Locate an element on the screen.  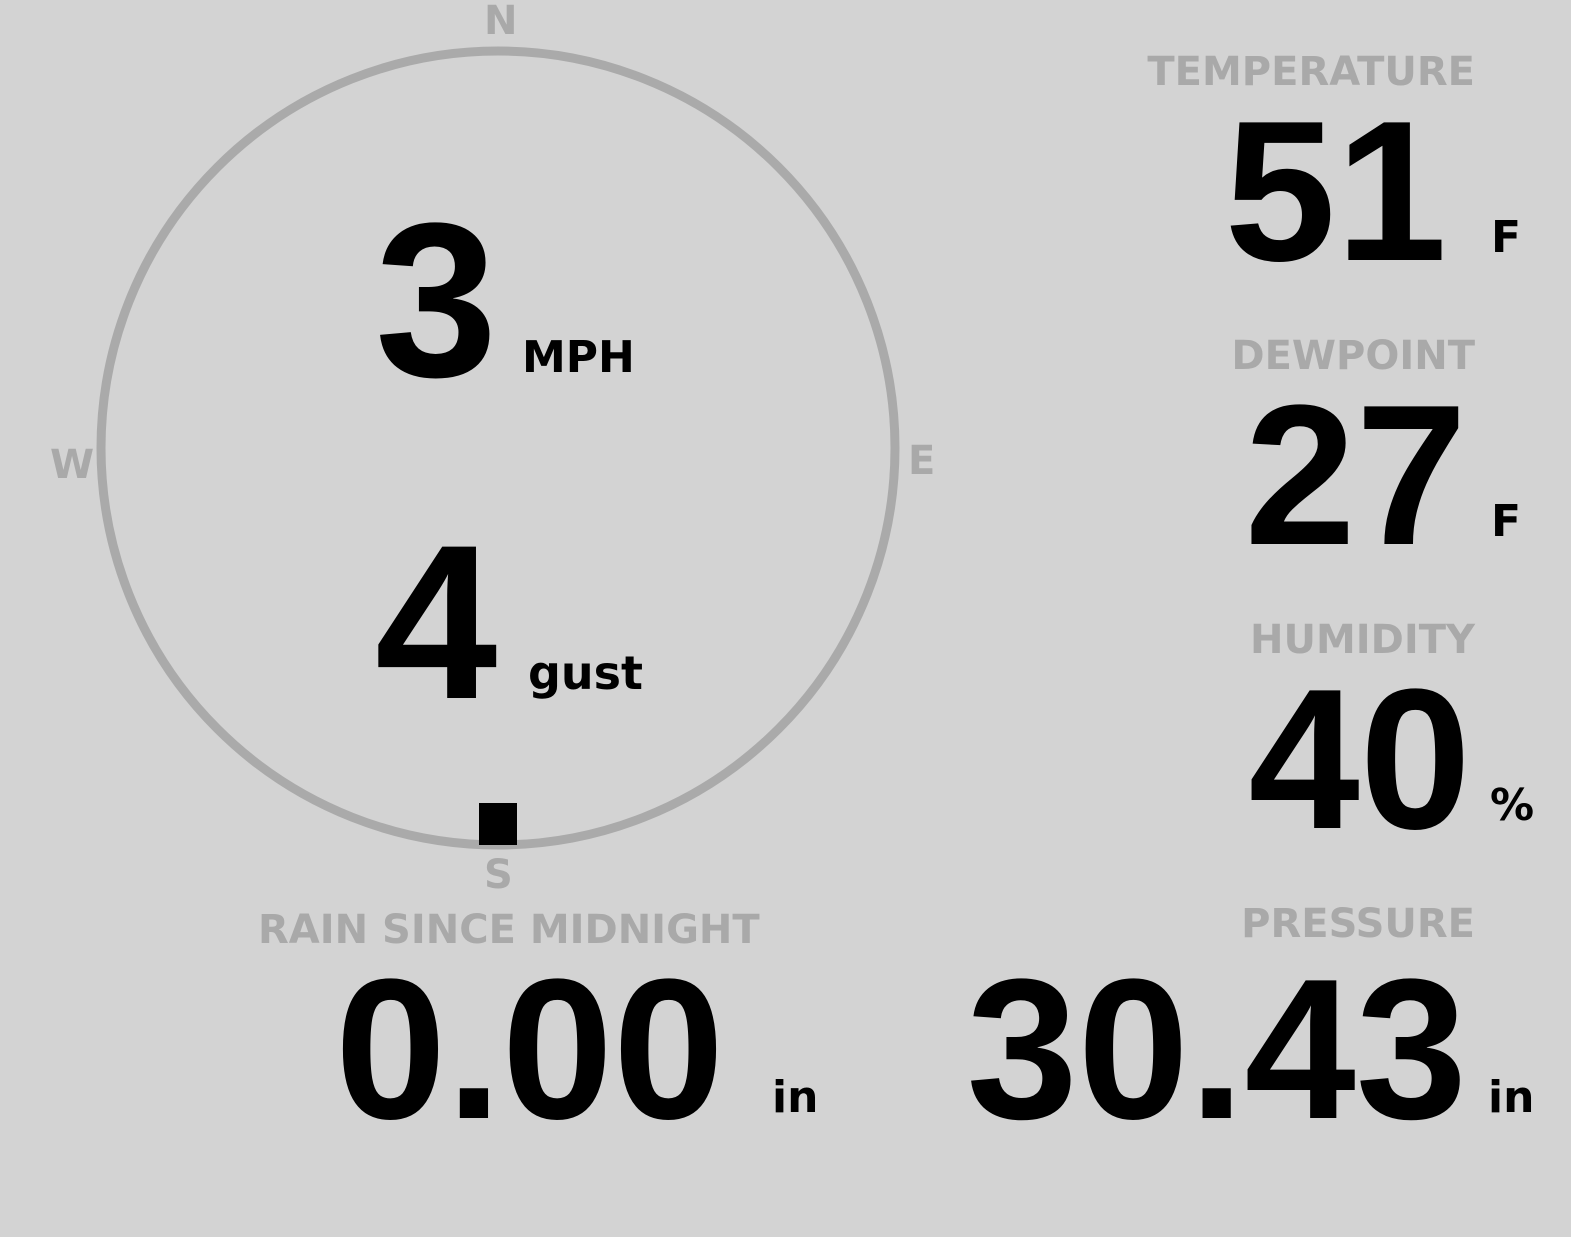
dewpoint-label: DEWPOINT is located at coordinates (1353, 356).